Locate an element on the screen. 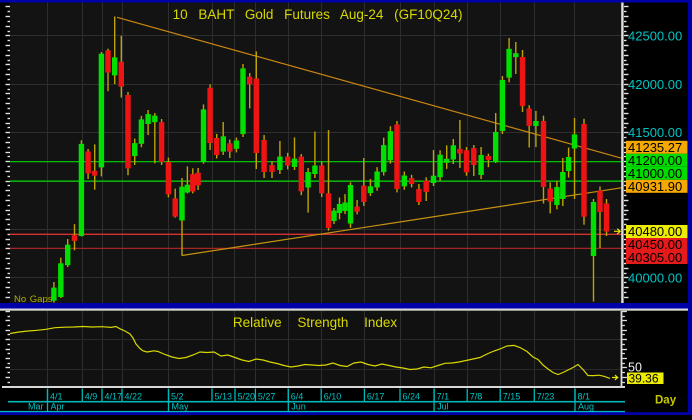 This screenshot has height=420, width=692. svg-text: 6/4 is located at coordinates (297, 397).